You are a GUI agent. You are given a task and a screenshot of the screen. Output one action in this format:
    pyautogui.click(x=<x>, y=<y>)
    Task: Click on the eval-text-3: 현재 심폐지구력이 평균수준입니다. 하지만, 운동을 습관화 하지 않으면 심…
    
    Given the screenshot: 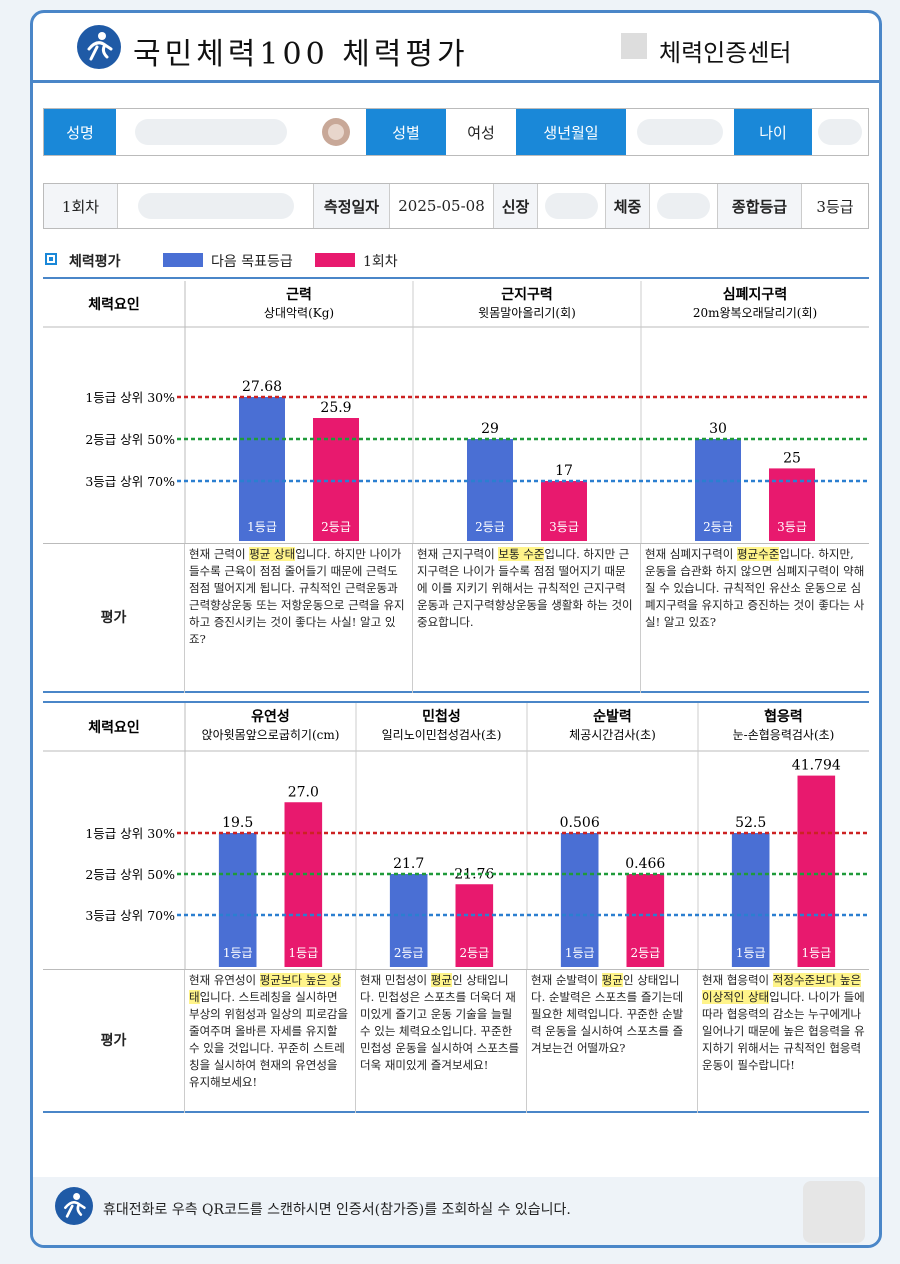 What is the action you would take?
    pyautogui.click(x=755, y=588)
    